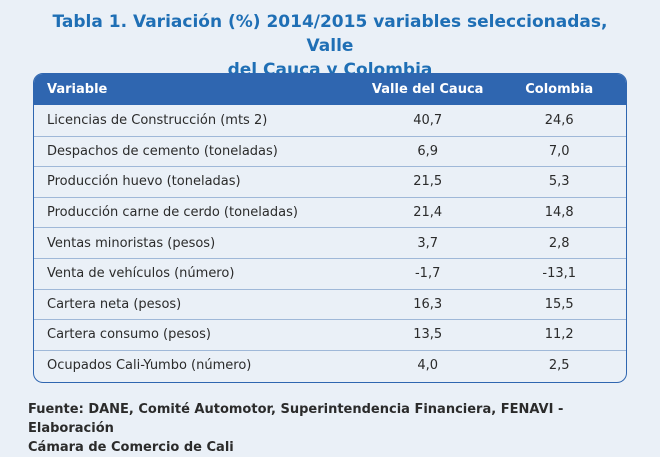 The image size is (660, 457). Describe the element at coordinates (162, 151) in the screenshot. I see `cell-variable: Despachos de cemento (toneladas)` at that location.